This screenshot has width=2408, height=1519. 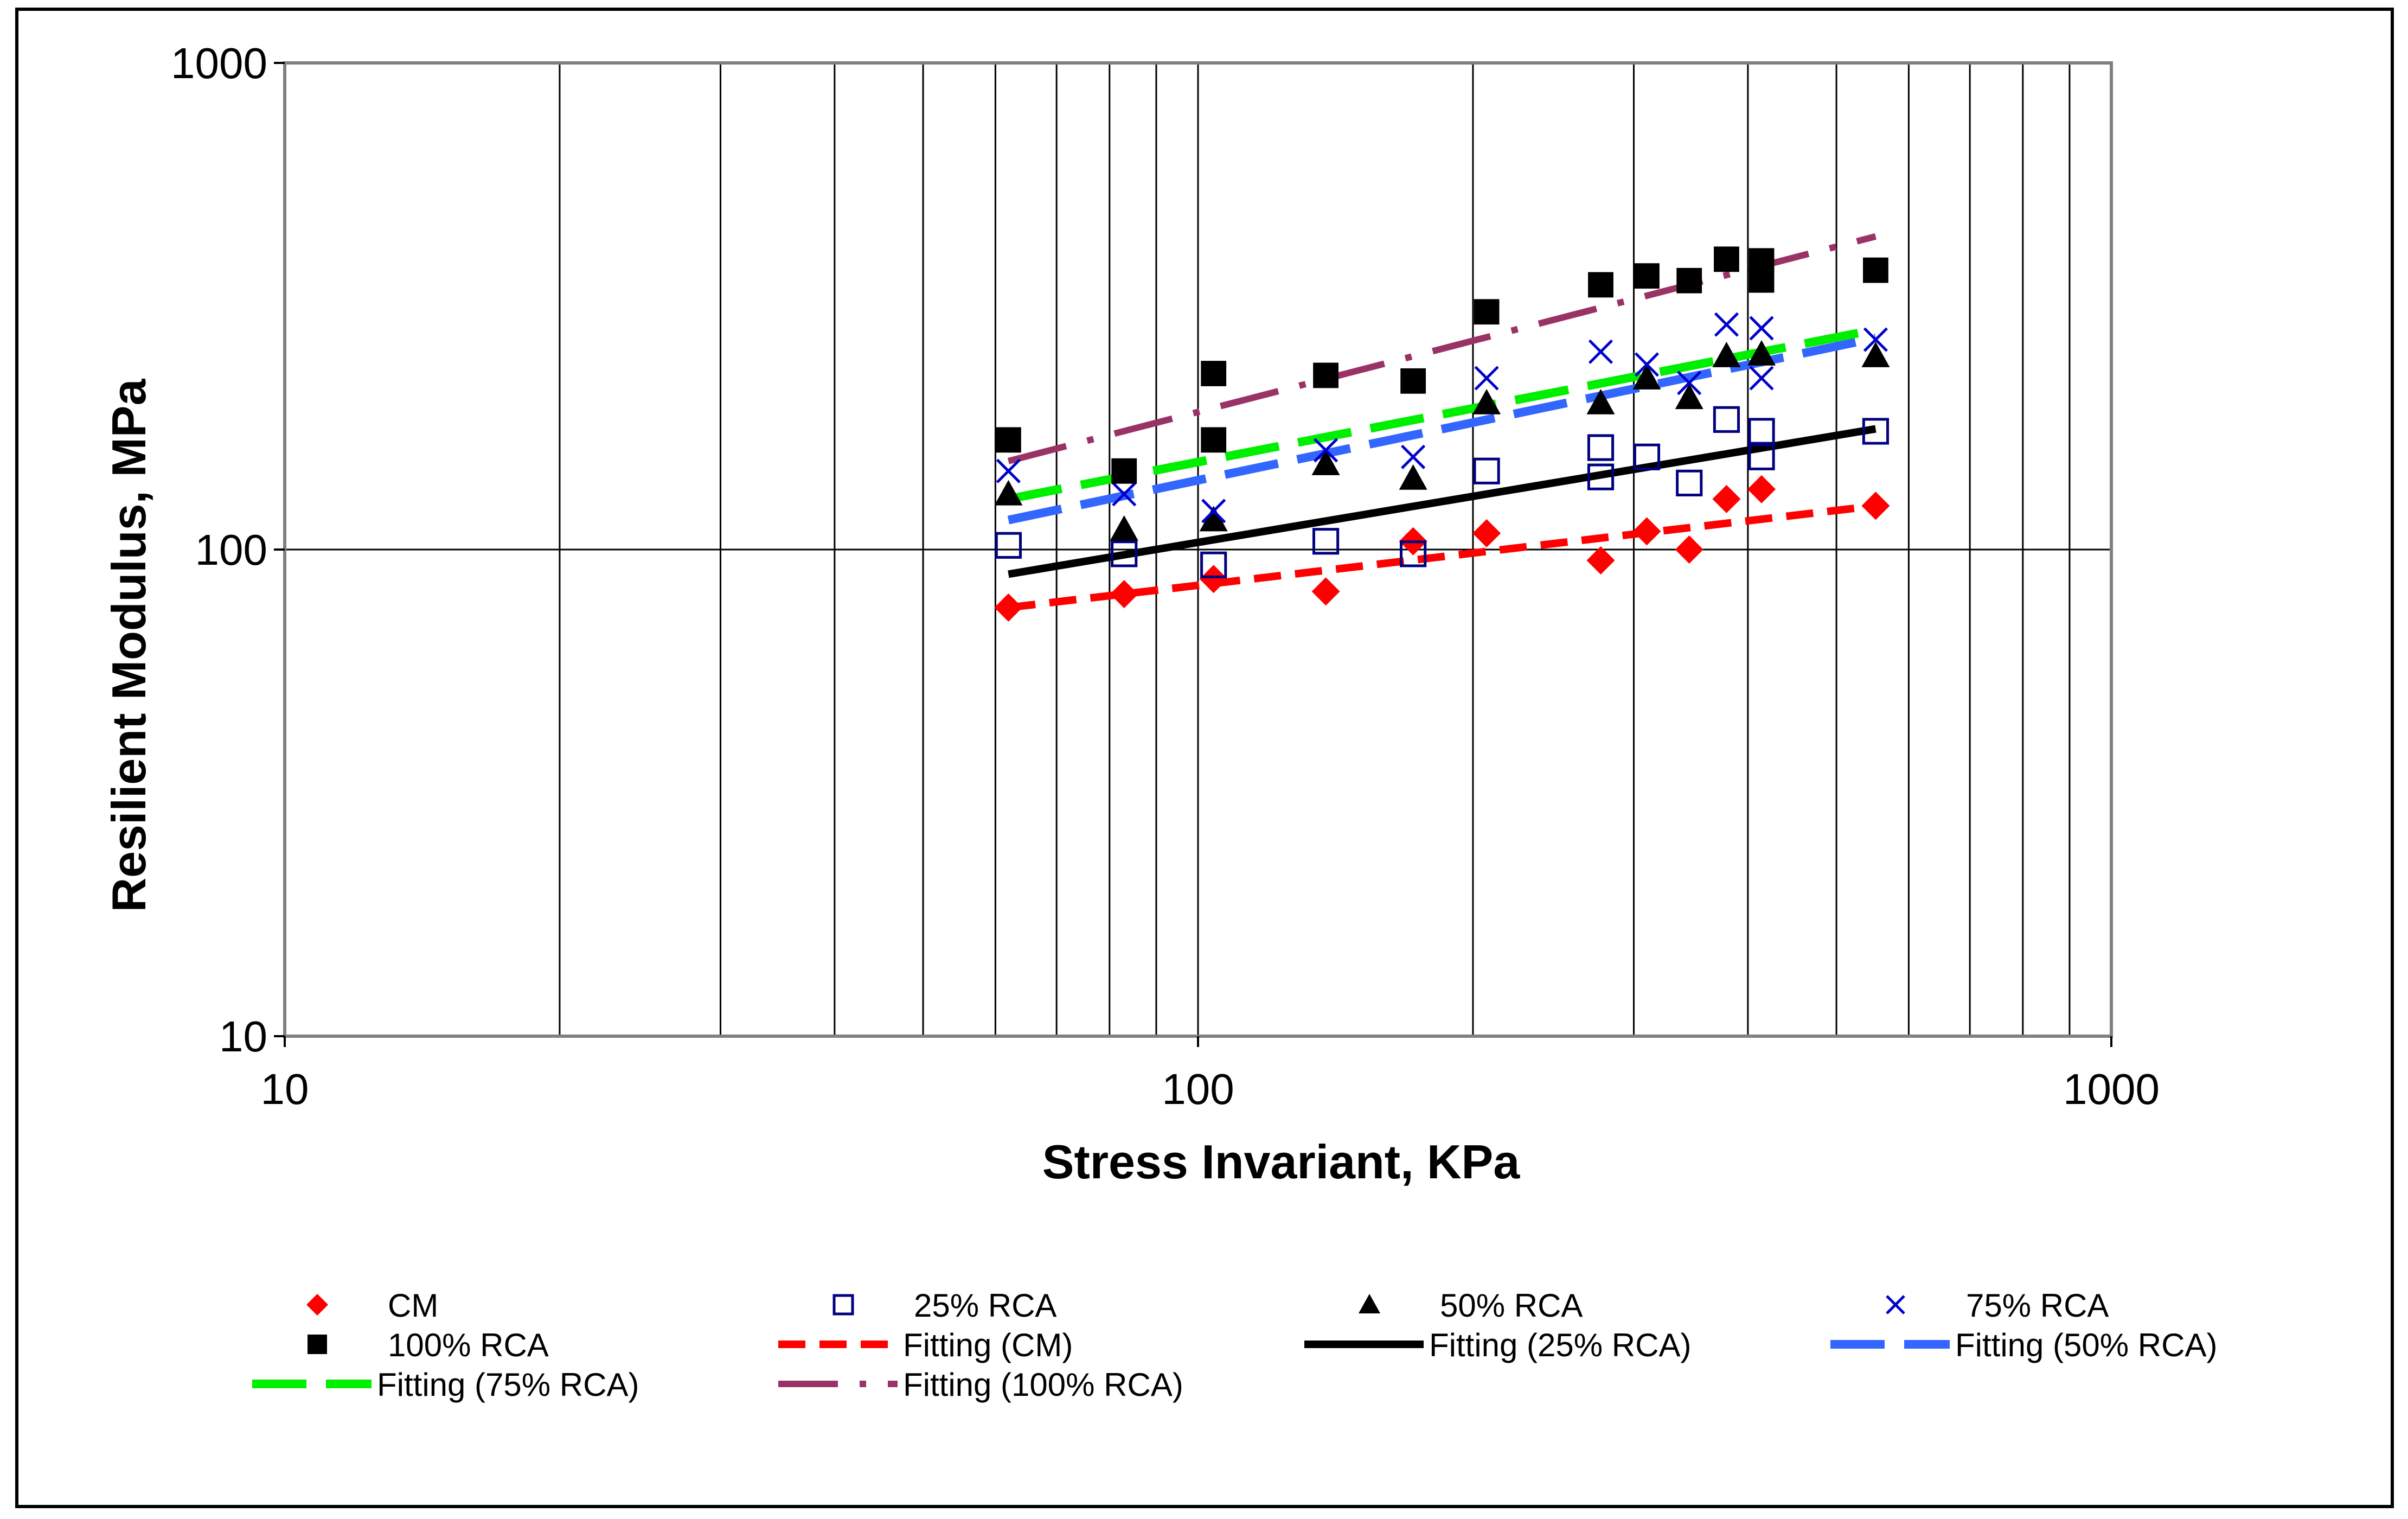 I want to click on legend-marker-75-rca, so click(x=1895, y=1304).